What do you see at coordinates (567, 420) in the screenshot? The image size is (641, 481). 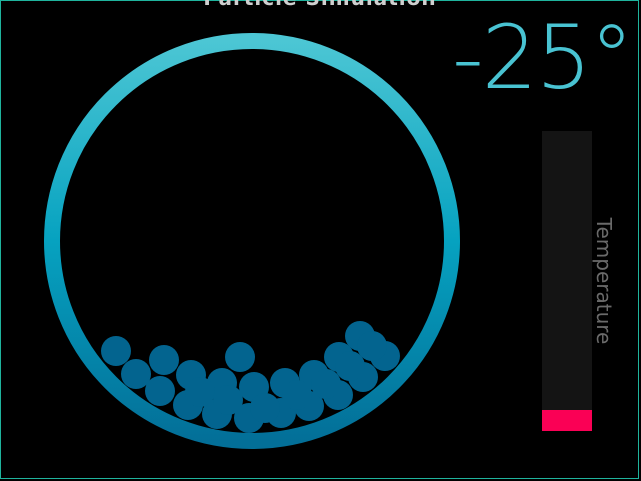 I see `temperature-meter-fill` at bounding box center [567, 420].